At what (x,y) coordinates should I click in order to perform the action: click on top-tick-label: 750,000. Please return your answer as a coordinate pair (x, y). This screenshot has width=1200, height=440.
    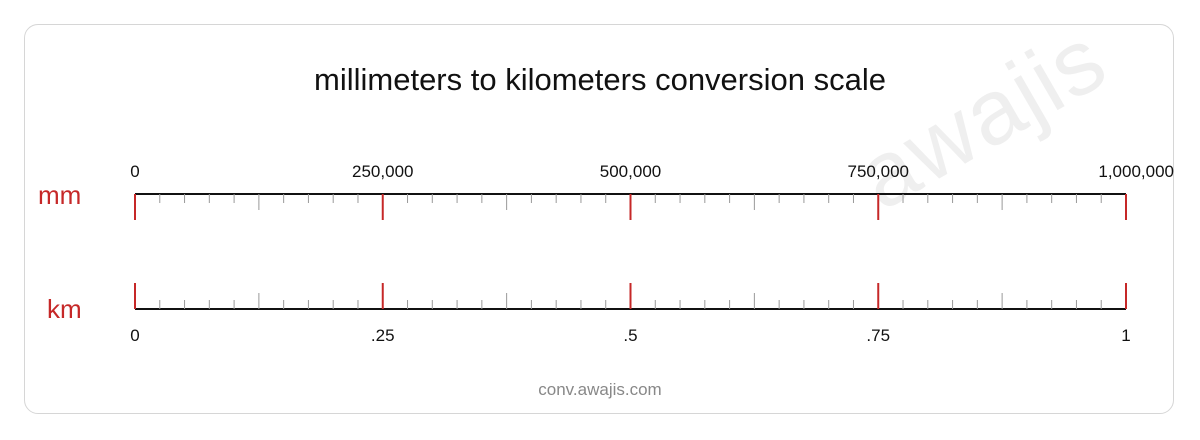
    Looking at the image, I should click on (878, 171).